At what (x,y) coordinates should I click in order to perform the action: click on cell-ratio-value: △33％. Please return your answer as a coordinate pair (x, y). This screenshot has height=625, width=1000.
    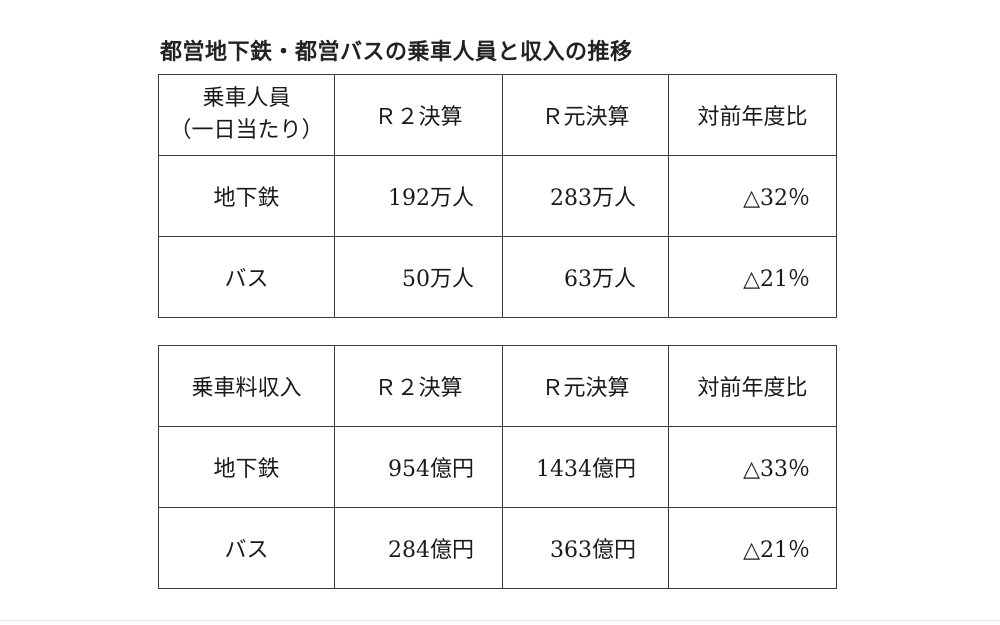
    Looking at the image, I should click on (752, 467).